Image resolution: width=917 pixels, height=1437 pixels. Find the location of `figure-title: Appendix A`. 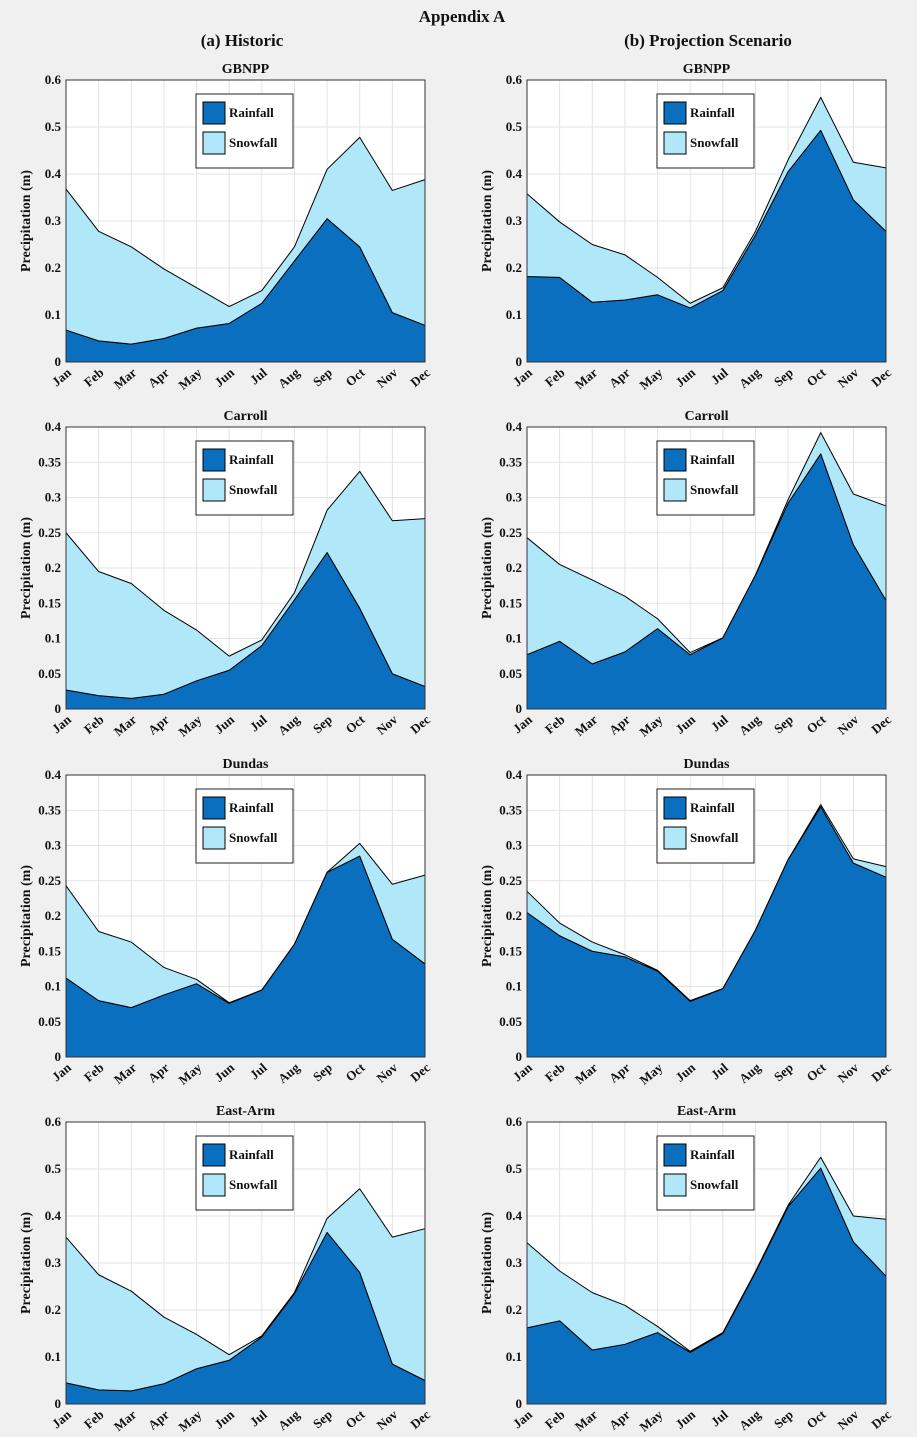

figure-title: Appendix A is located at coordinates (462, 16).